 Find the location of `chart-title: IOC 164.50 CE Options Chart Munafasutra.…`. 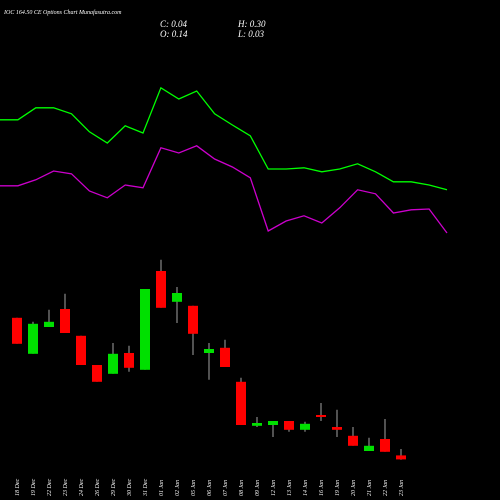

chart-title: IOC 164.50 CE Options Chart Munafasutra.… is located at coordinates (62, 12).